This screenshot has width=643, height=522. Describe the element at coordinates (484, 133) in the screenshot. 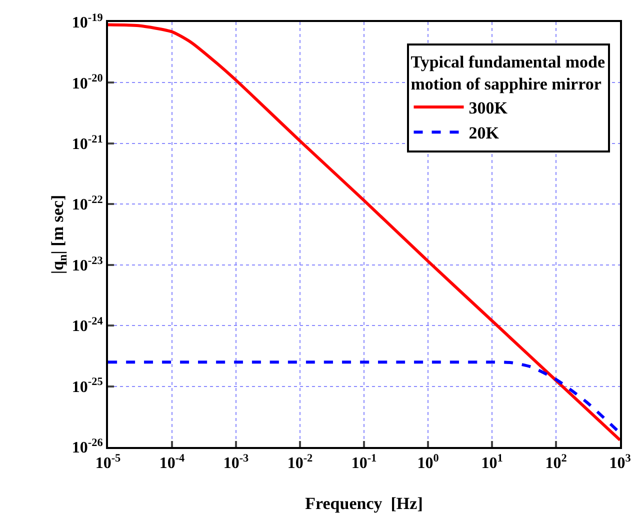

I see `legend-label: 20K` at that location.